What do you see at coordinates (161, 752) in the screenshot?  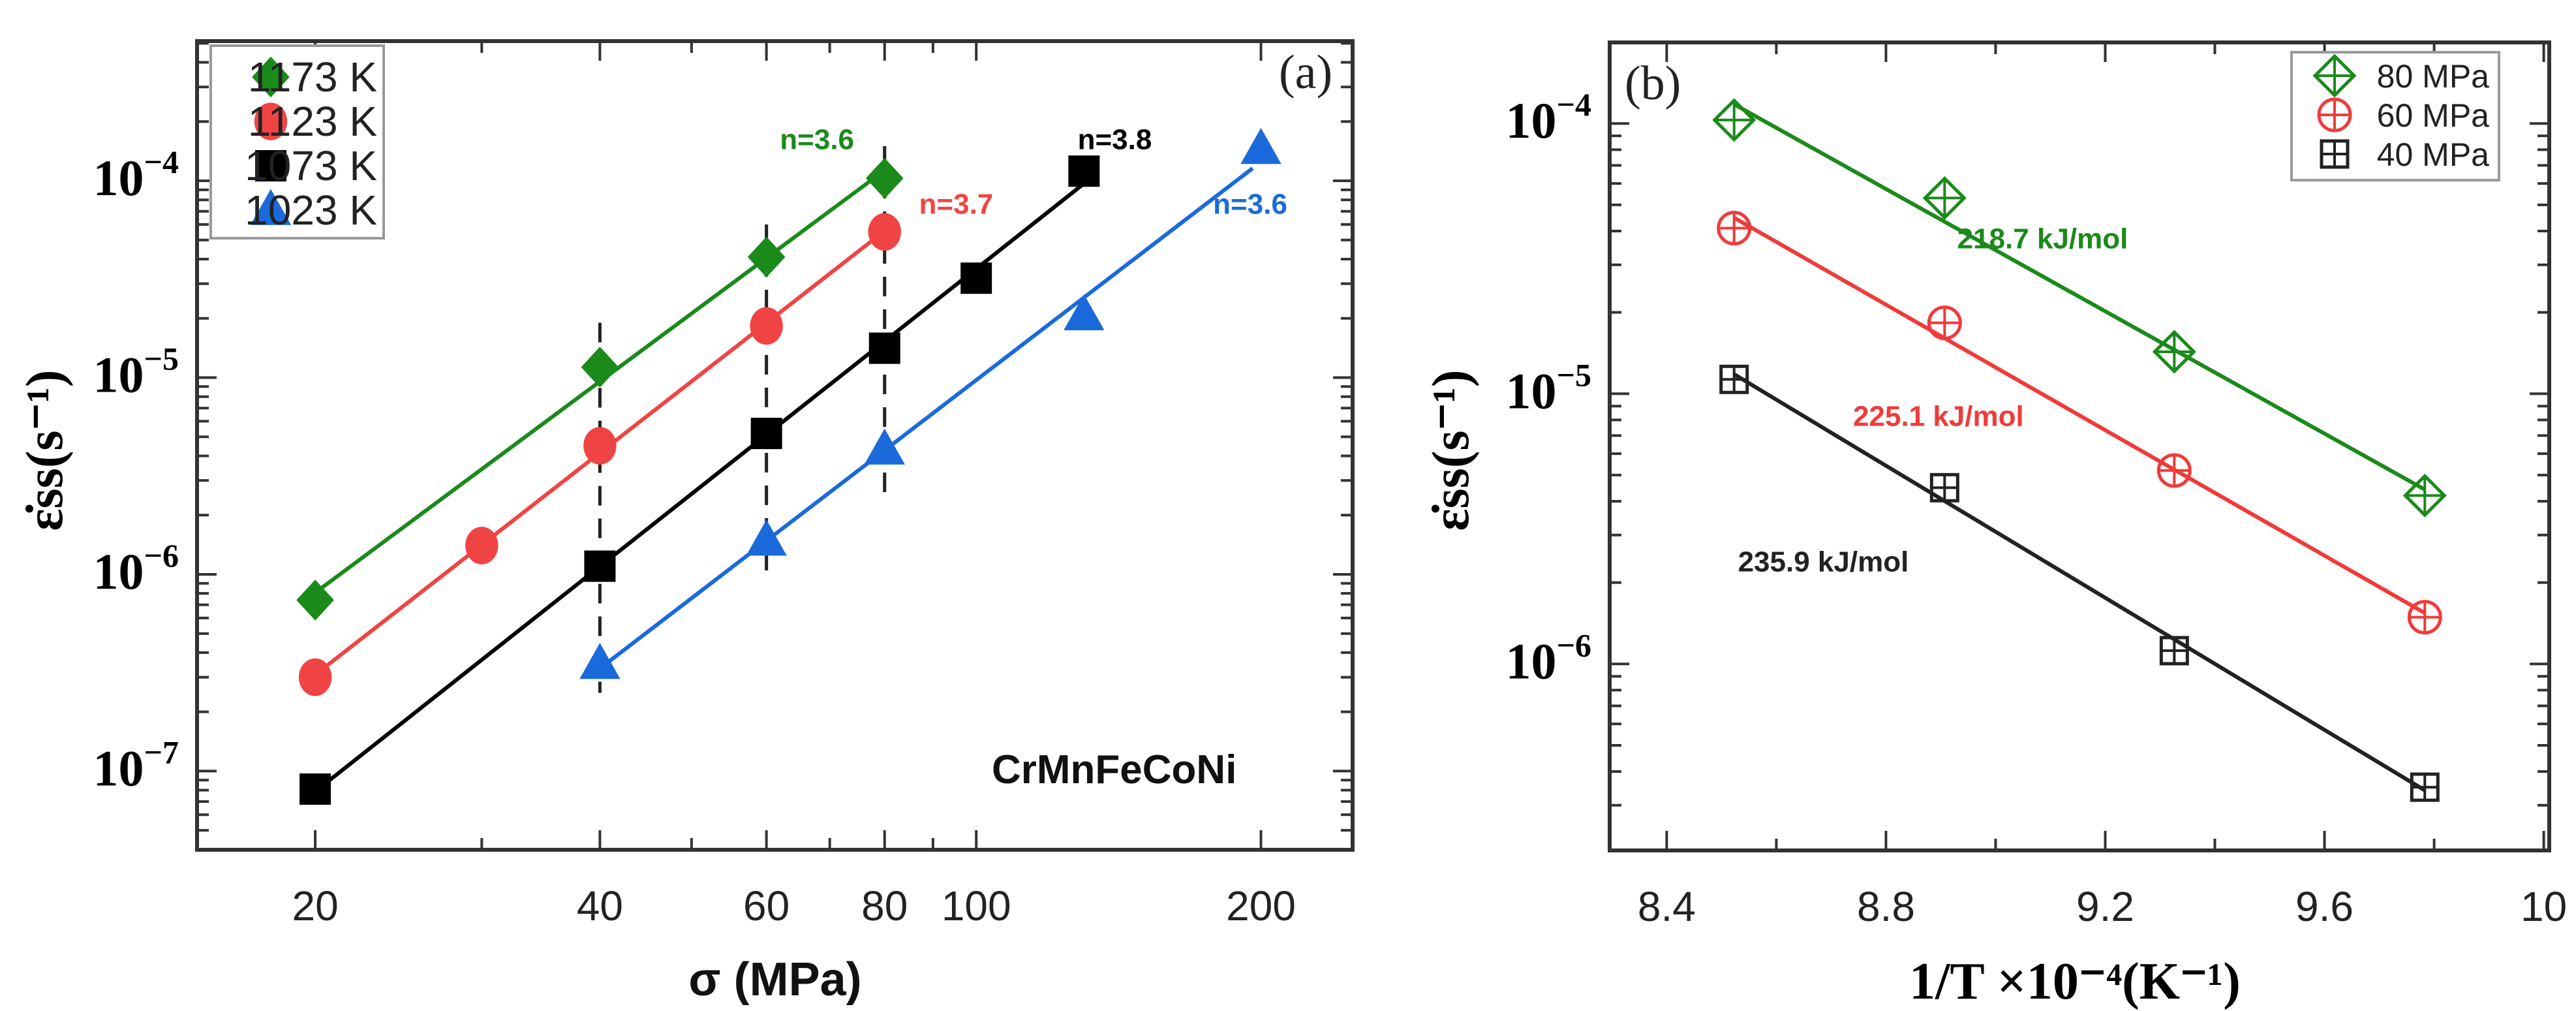 I see `y-tick-label-exponent: −7` at bounding box center [161, 752].